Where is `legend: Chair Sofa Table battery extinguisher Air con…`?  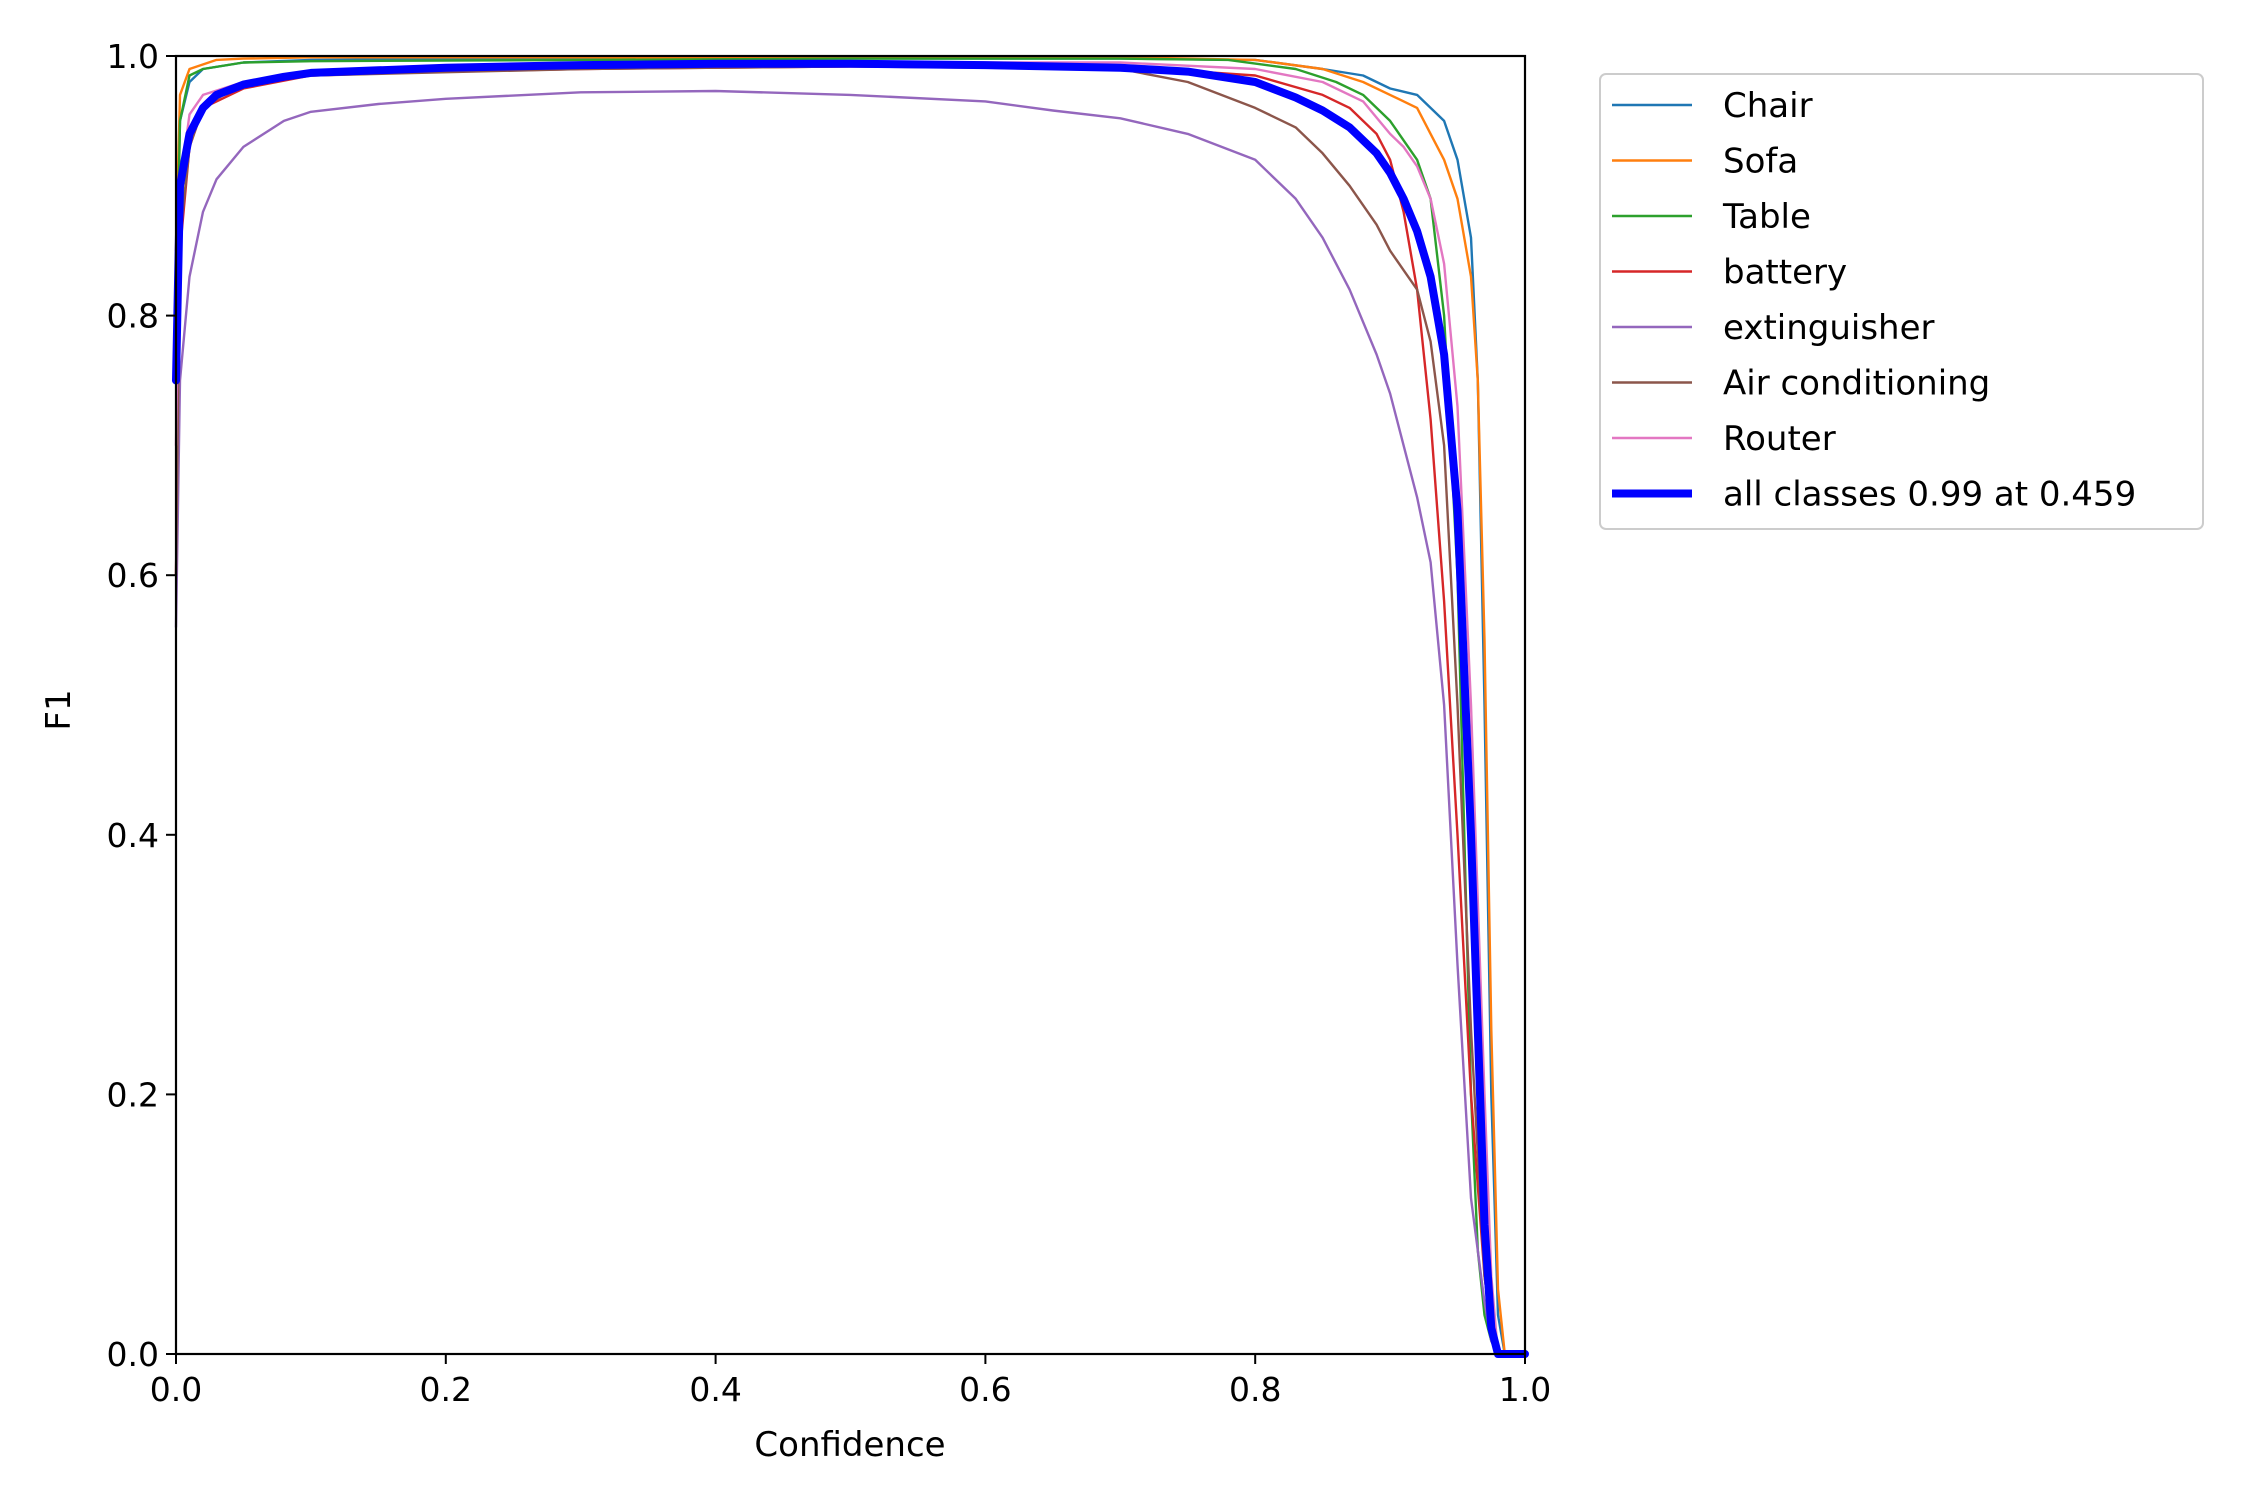
legend: Chair Sofa Table battery extinguisher Air con… is located at coordinates (1901, 301).